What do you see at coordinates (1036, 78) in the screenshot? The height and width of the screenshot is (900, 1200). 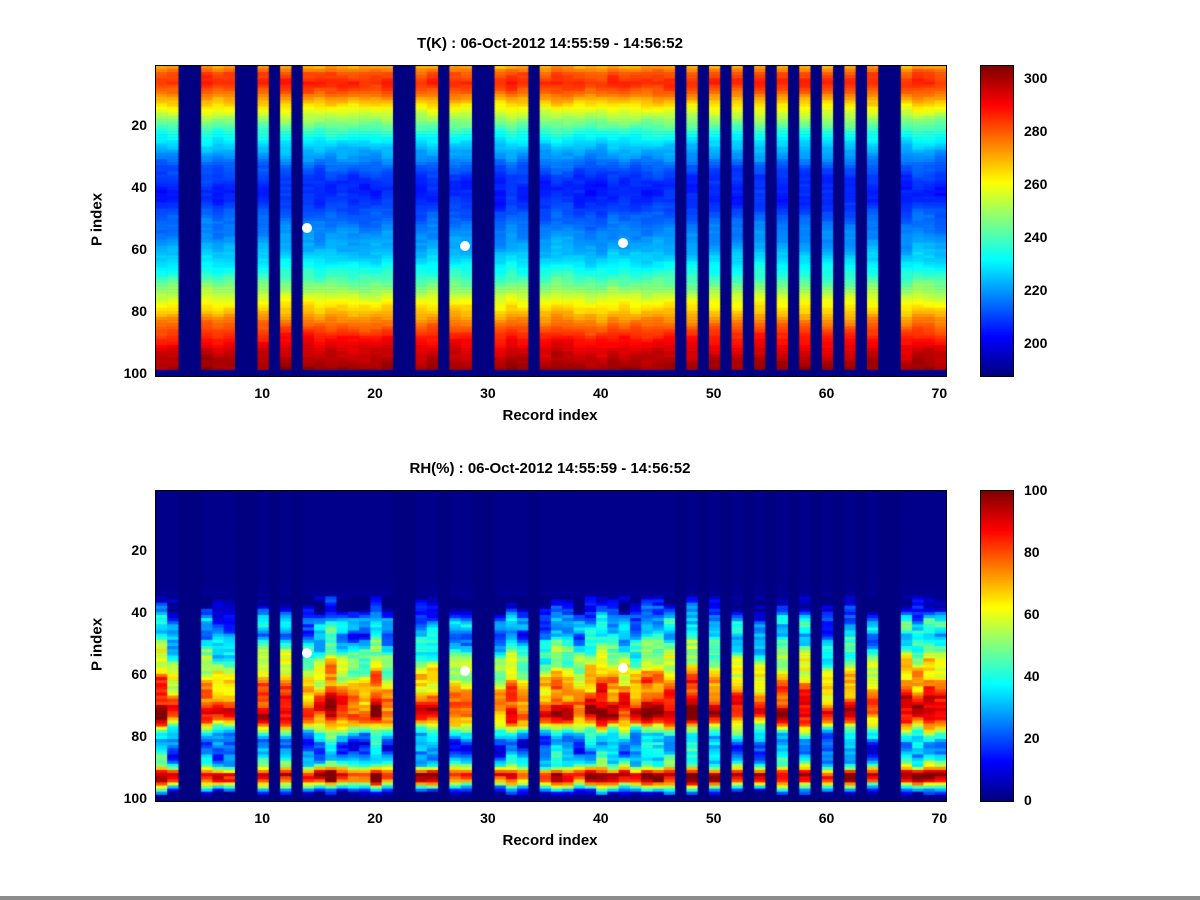 I see `colorbar-tick-label: 300` at bounding box center [1036, 78].